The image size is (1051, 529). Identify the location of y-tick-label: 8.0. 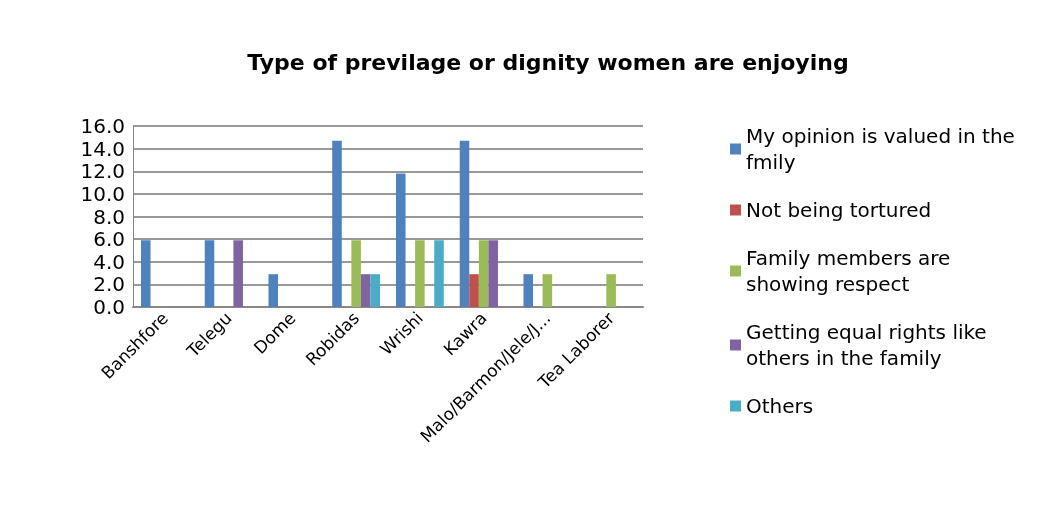
(109, 216).